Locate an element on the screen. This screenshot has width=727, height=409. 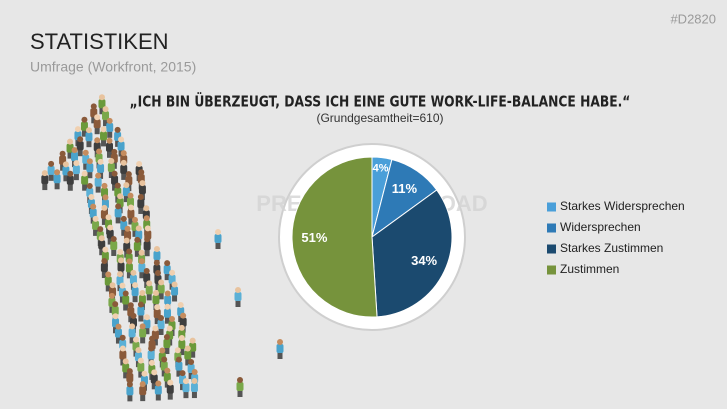
pie-slice is located at coordinates (412, 253).